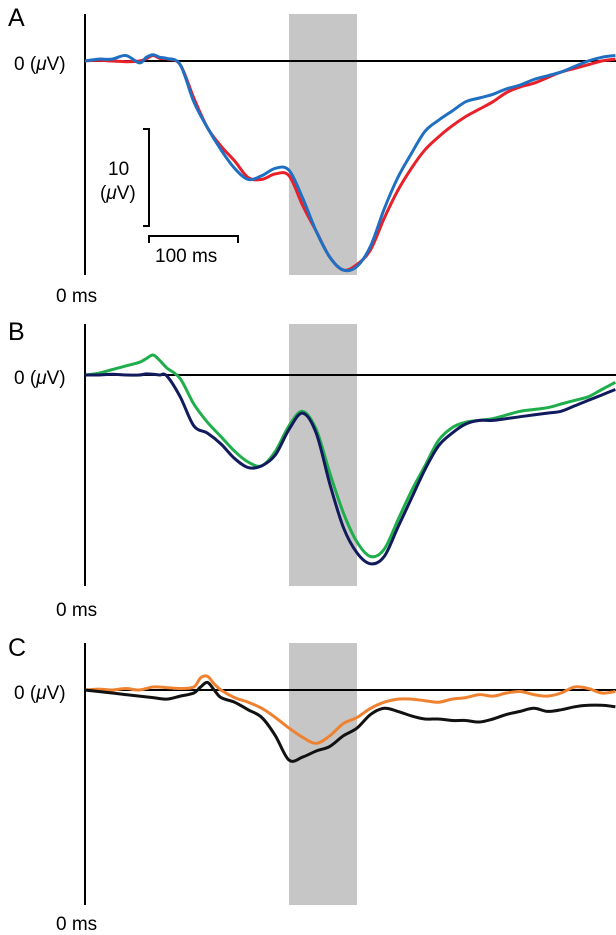  What do you see at coordinates (118, 169) in the screenshot?
I see `scale-amplitude-value: 10` at bounding box center [118, 169].